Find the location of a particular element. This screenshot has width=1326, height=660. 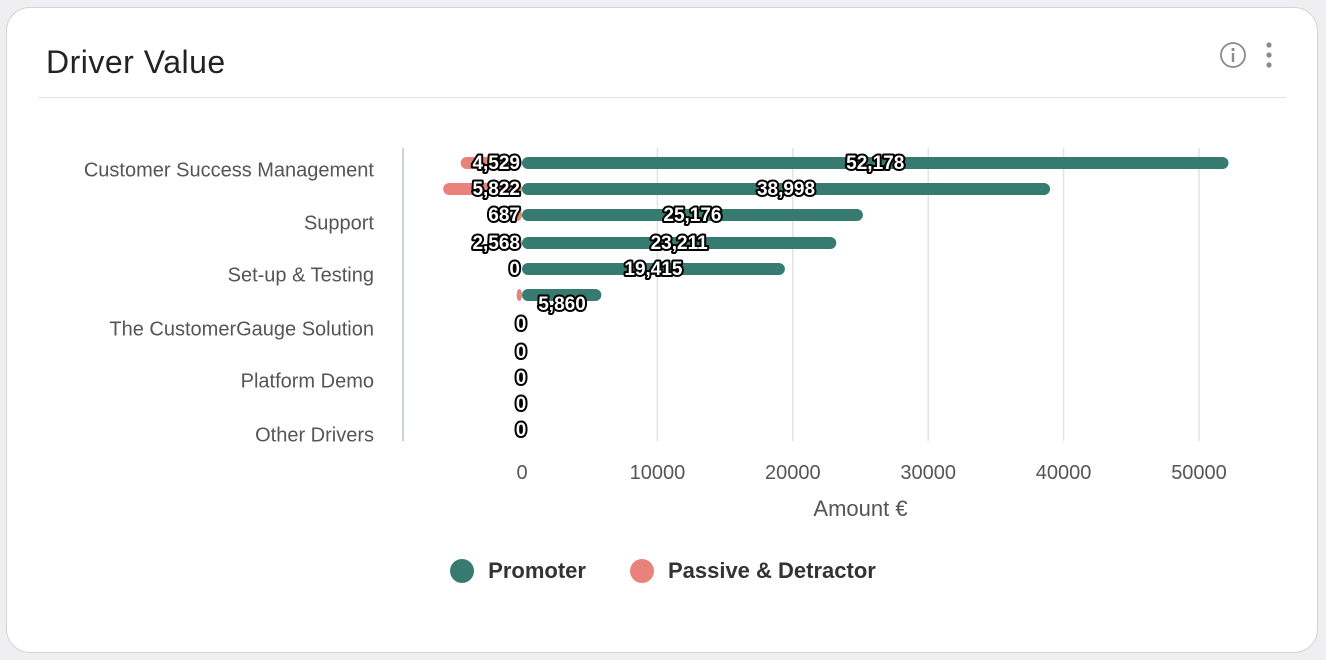

card-title: Driver Value is located at coordinates (136, 62).